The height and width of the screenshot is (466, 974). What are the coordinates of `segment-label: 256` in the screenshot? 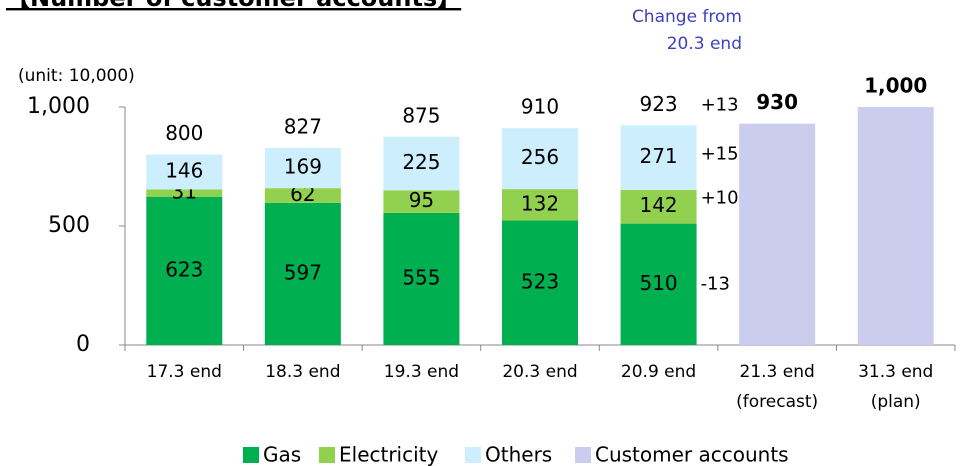 It's located at (540, 157).